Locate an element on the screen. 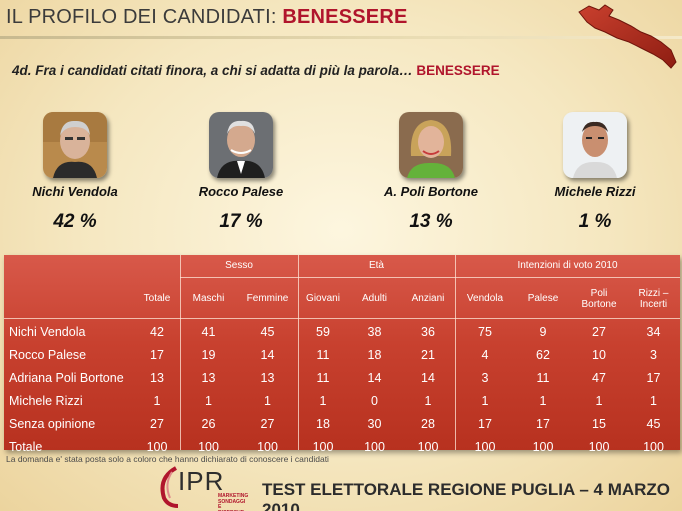 The image size is (682, 511). table-column-header: Maschi is located at coordinates (208, 299).